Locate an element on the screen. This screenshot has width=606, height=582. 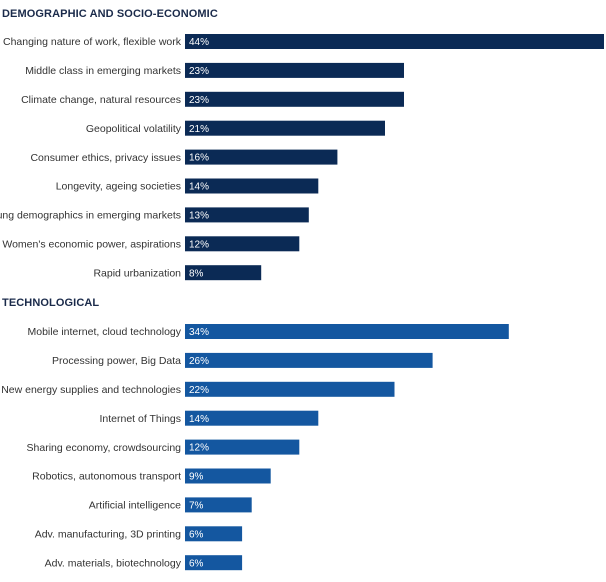
category-label: Mobile internet, cloud technology is located at coordinates (104, 332).